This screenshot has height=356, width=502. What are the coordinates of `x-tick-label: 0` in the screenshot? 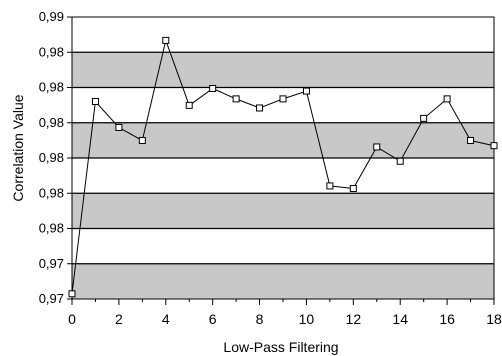 It's located at (72, 319).